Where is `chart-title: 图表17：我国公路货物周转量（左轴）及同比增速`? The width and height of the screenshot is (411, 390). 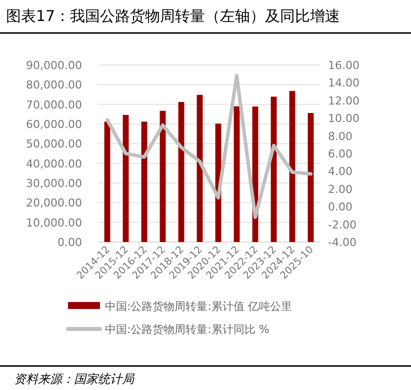
chart-title: 图表17：我国公路货物周转量（左轴）及同比增速 is located at coordinates (173, 16).